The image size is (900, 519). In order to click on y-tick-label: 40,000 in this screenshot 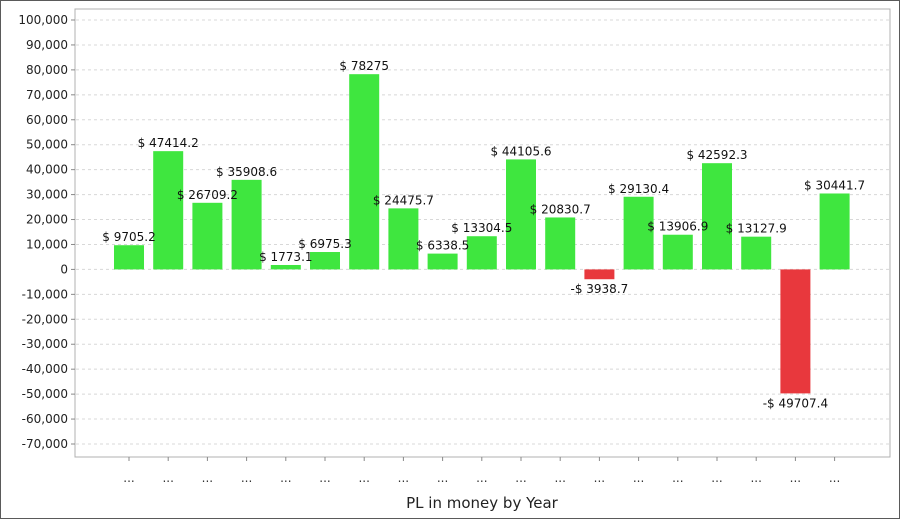, I will do `click(47, 170)`.